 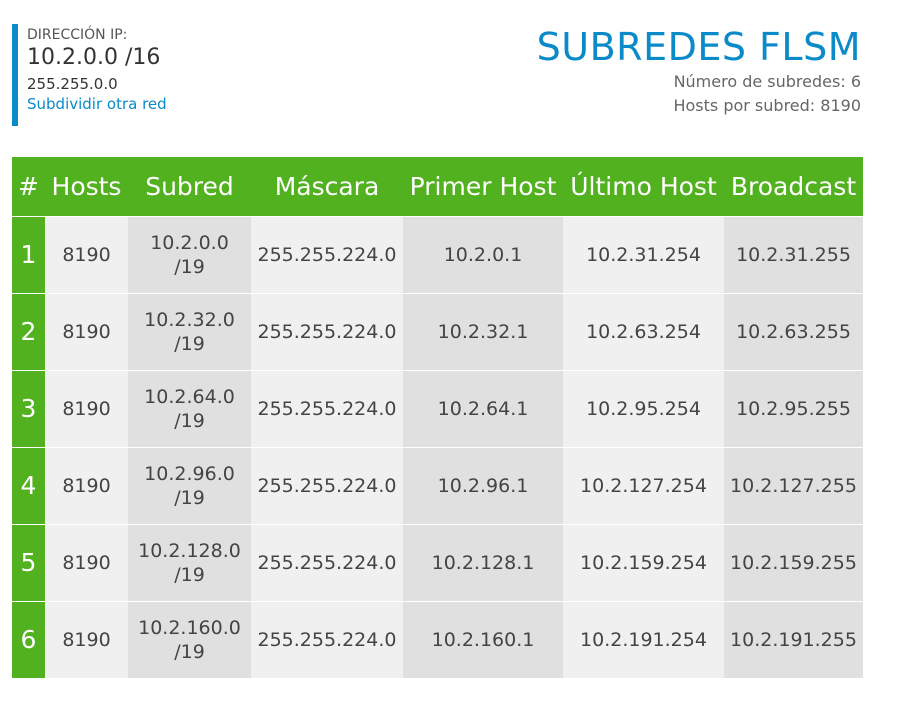 What do you see at coordinates (643, 563) in the screenshot?
I see `cell-last-host: 10.2.159.254` at bounding box center [643, 563].